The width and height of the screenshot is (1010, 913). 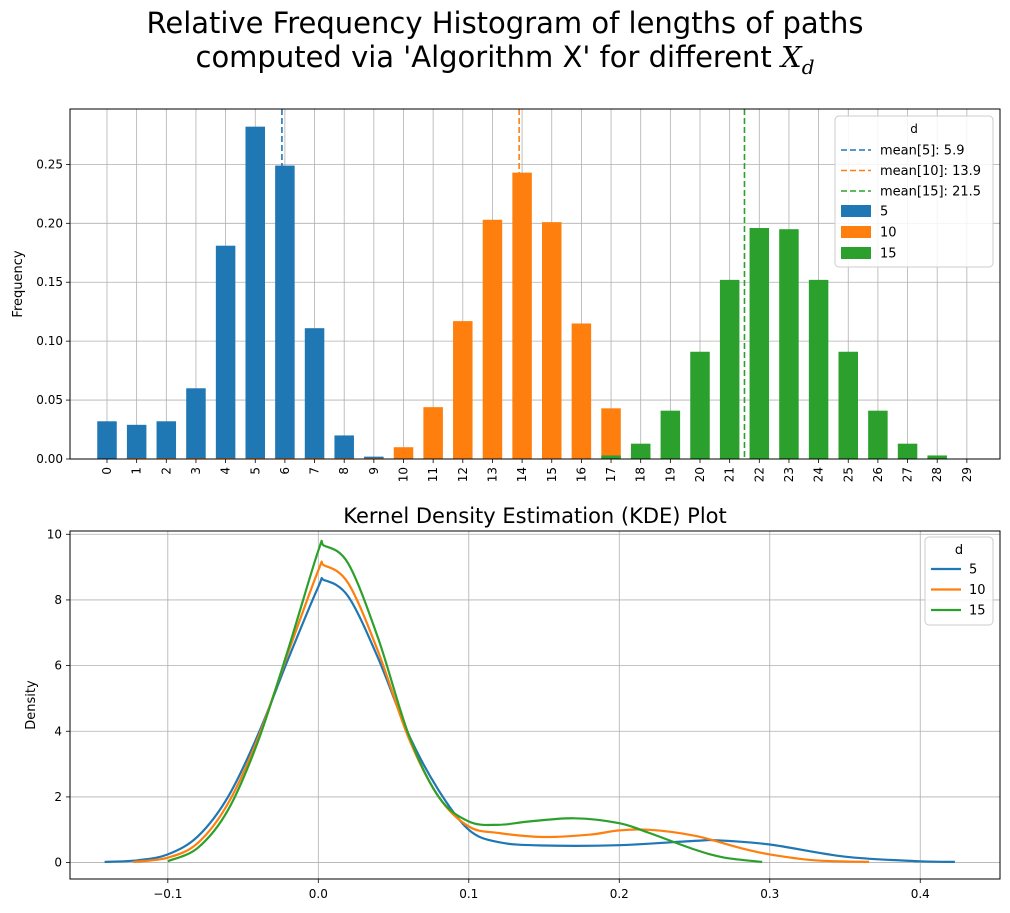 What do you see at coordinates (700, 474) in the screenshot?
I see `x-tick-label: 20` at bounding box center [700, 474].